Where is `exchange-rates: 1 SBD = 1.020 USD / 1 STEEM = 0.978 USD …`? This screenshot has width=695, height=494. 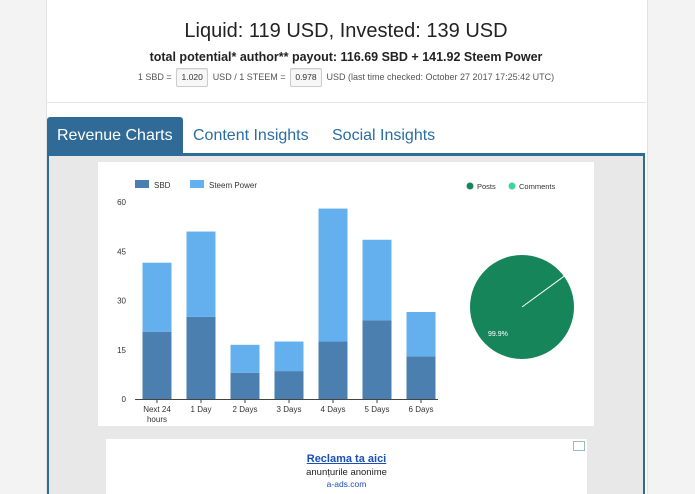
exchange-rates: 1 SBD = 1.020 USD / 1 STEEM = 0.978 USD … is located at coordinates (346, 77).